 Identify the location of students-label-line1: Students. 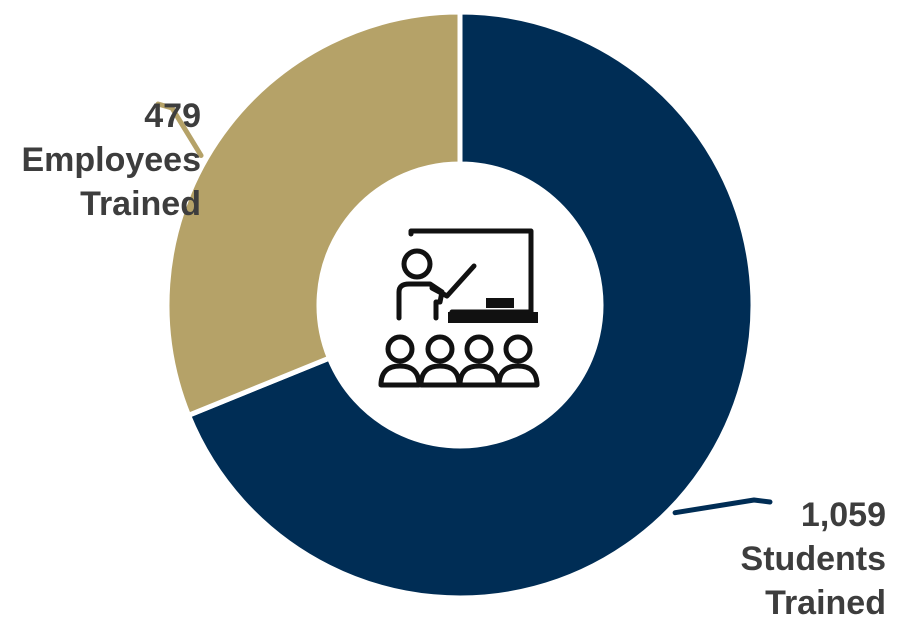
(813, 559).